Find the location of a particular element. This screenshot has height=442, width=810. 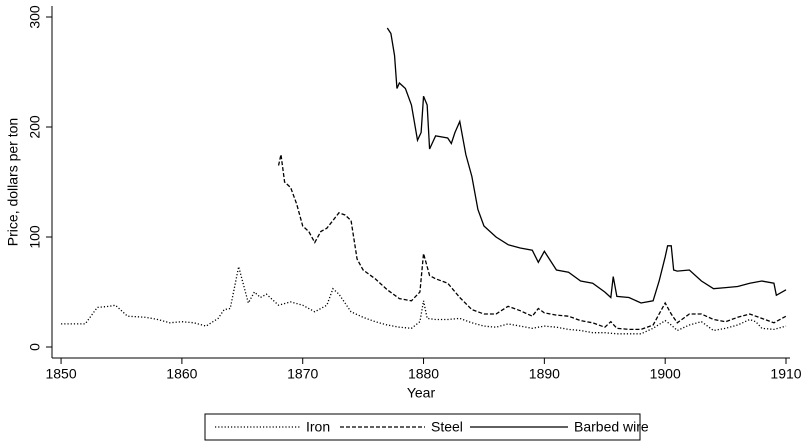

x-tick-label: 1870 is located at coordinates (302, 374).